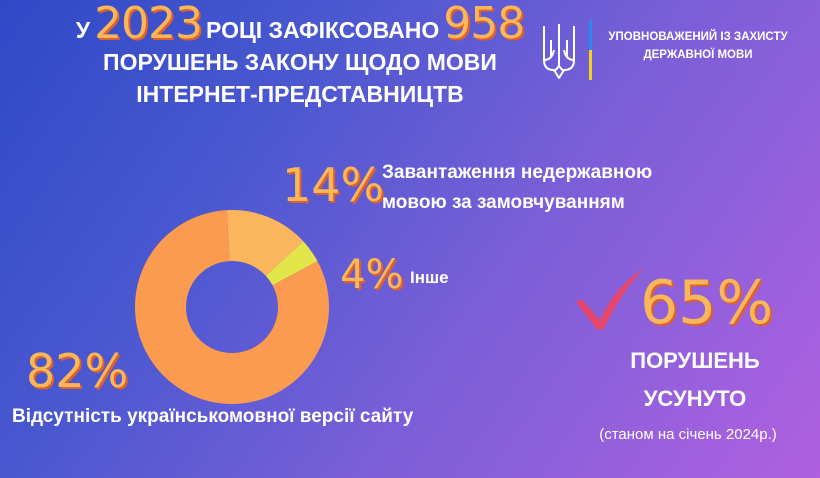  I want to click on org-name: УПОВНОВАЖЕНИЙ ІЗ ЗАХИСТУ ДЕРЖАВНОЇ МОВИ, so click(698, 46).